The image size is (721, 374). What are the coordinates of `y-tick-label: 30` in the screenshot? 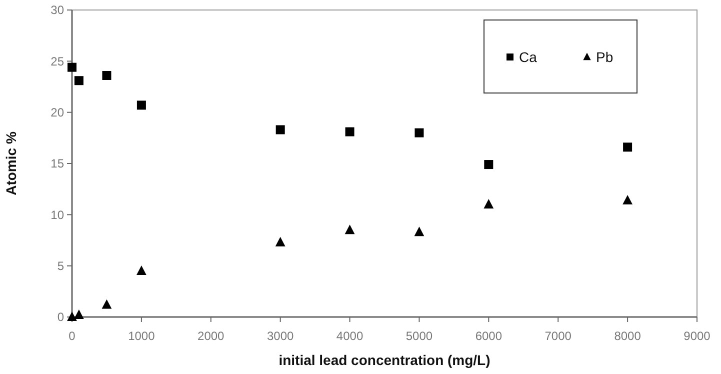 It's located at (57, 10).